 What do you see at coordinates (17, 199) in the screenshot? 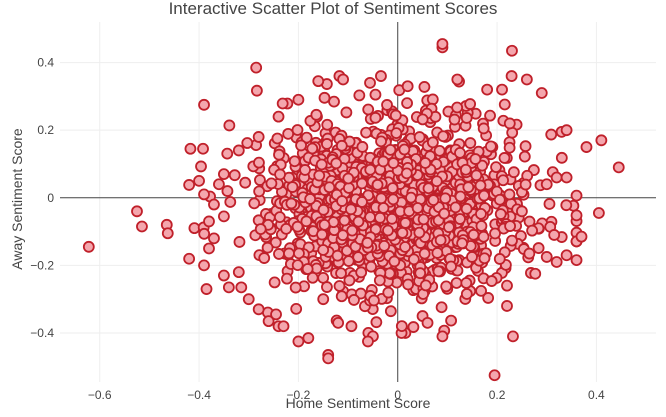
I see `y-axis-title: Away Sentiment Score` at bounding box center [17, 199].